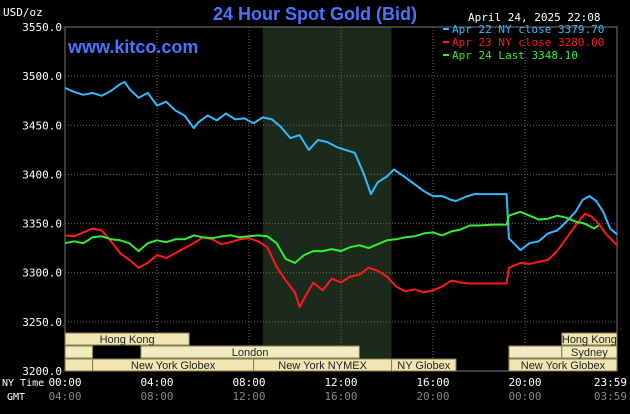 This screenshot has width=630, height=414. I want to click on session-label: New York NYMEX, so click(322, 366).